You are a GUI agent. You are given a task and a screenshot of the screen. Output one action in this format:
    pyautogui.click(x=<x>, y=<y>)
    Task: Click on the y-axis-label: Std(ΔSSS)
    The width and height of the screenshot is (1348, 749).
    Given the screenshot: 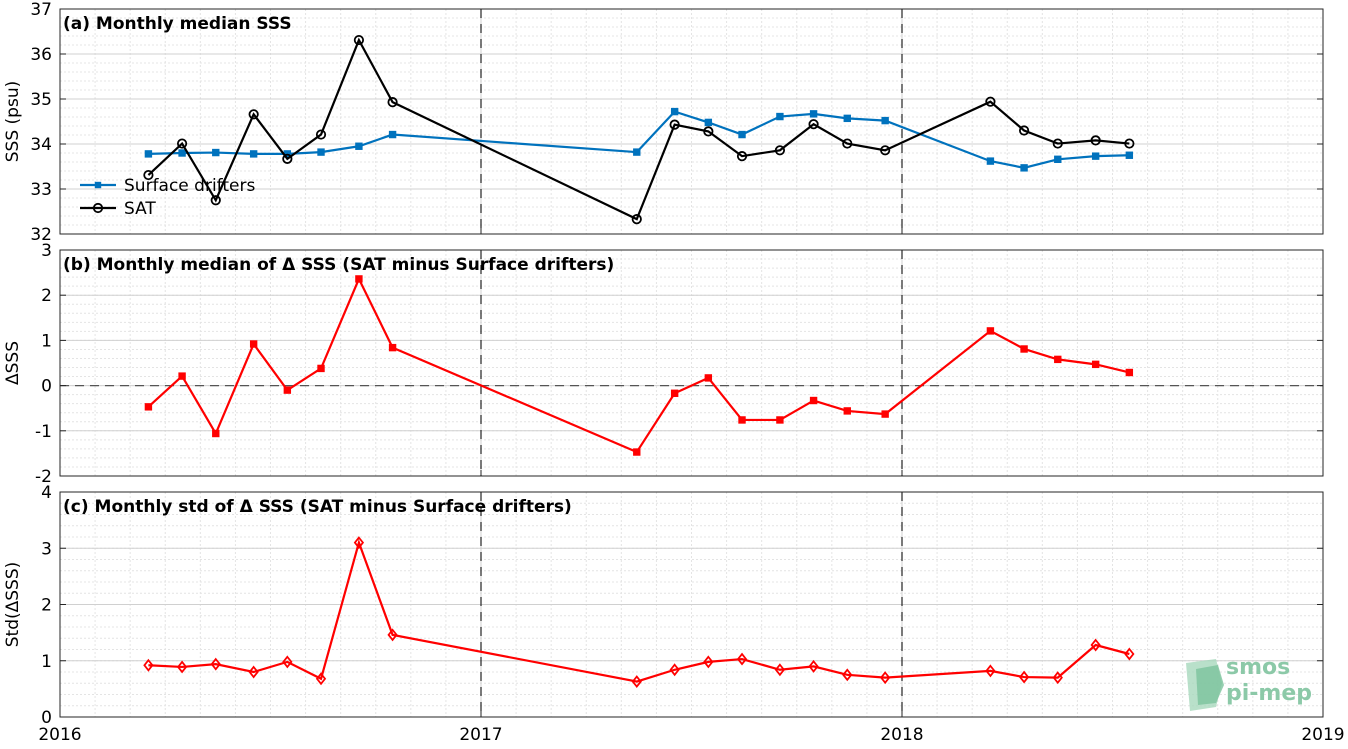 What is the action you would take?
    pyautogui.click(x=13, y=605)
    